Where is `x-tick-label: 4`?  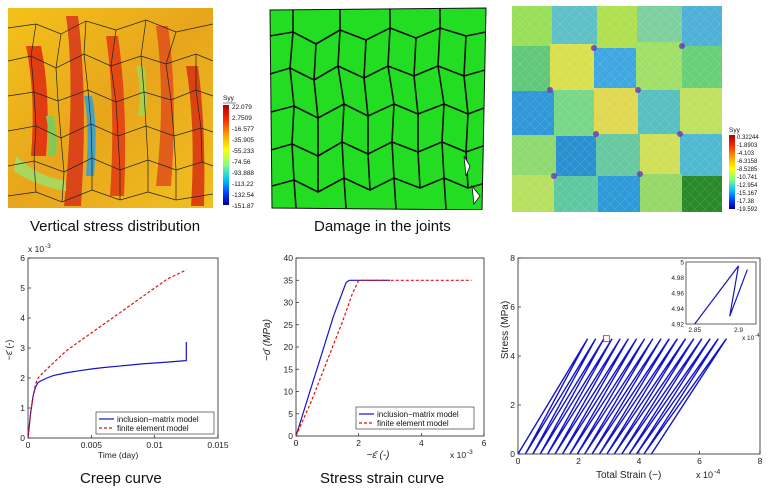
x-tick-label: 4 is located at coordinates (421, 443).